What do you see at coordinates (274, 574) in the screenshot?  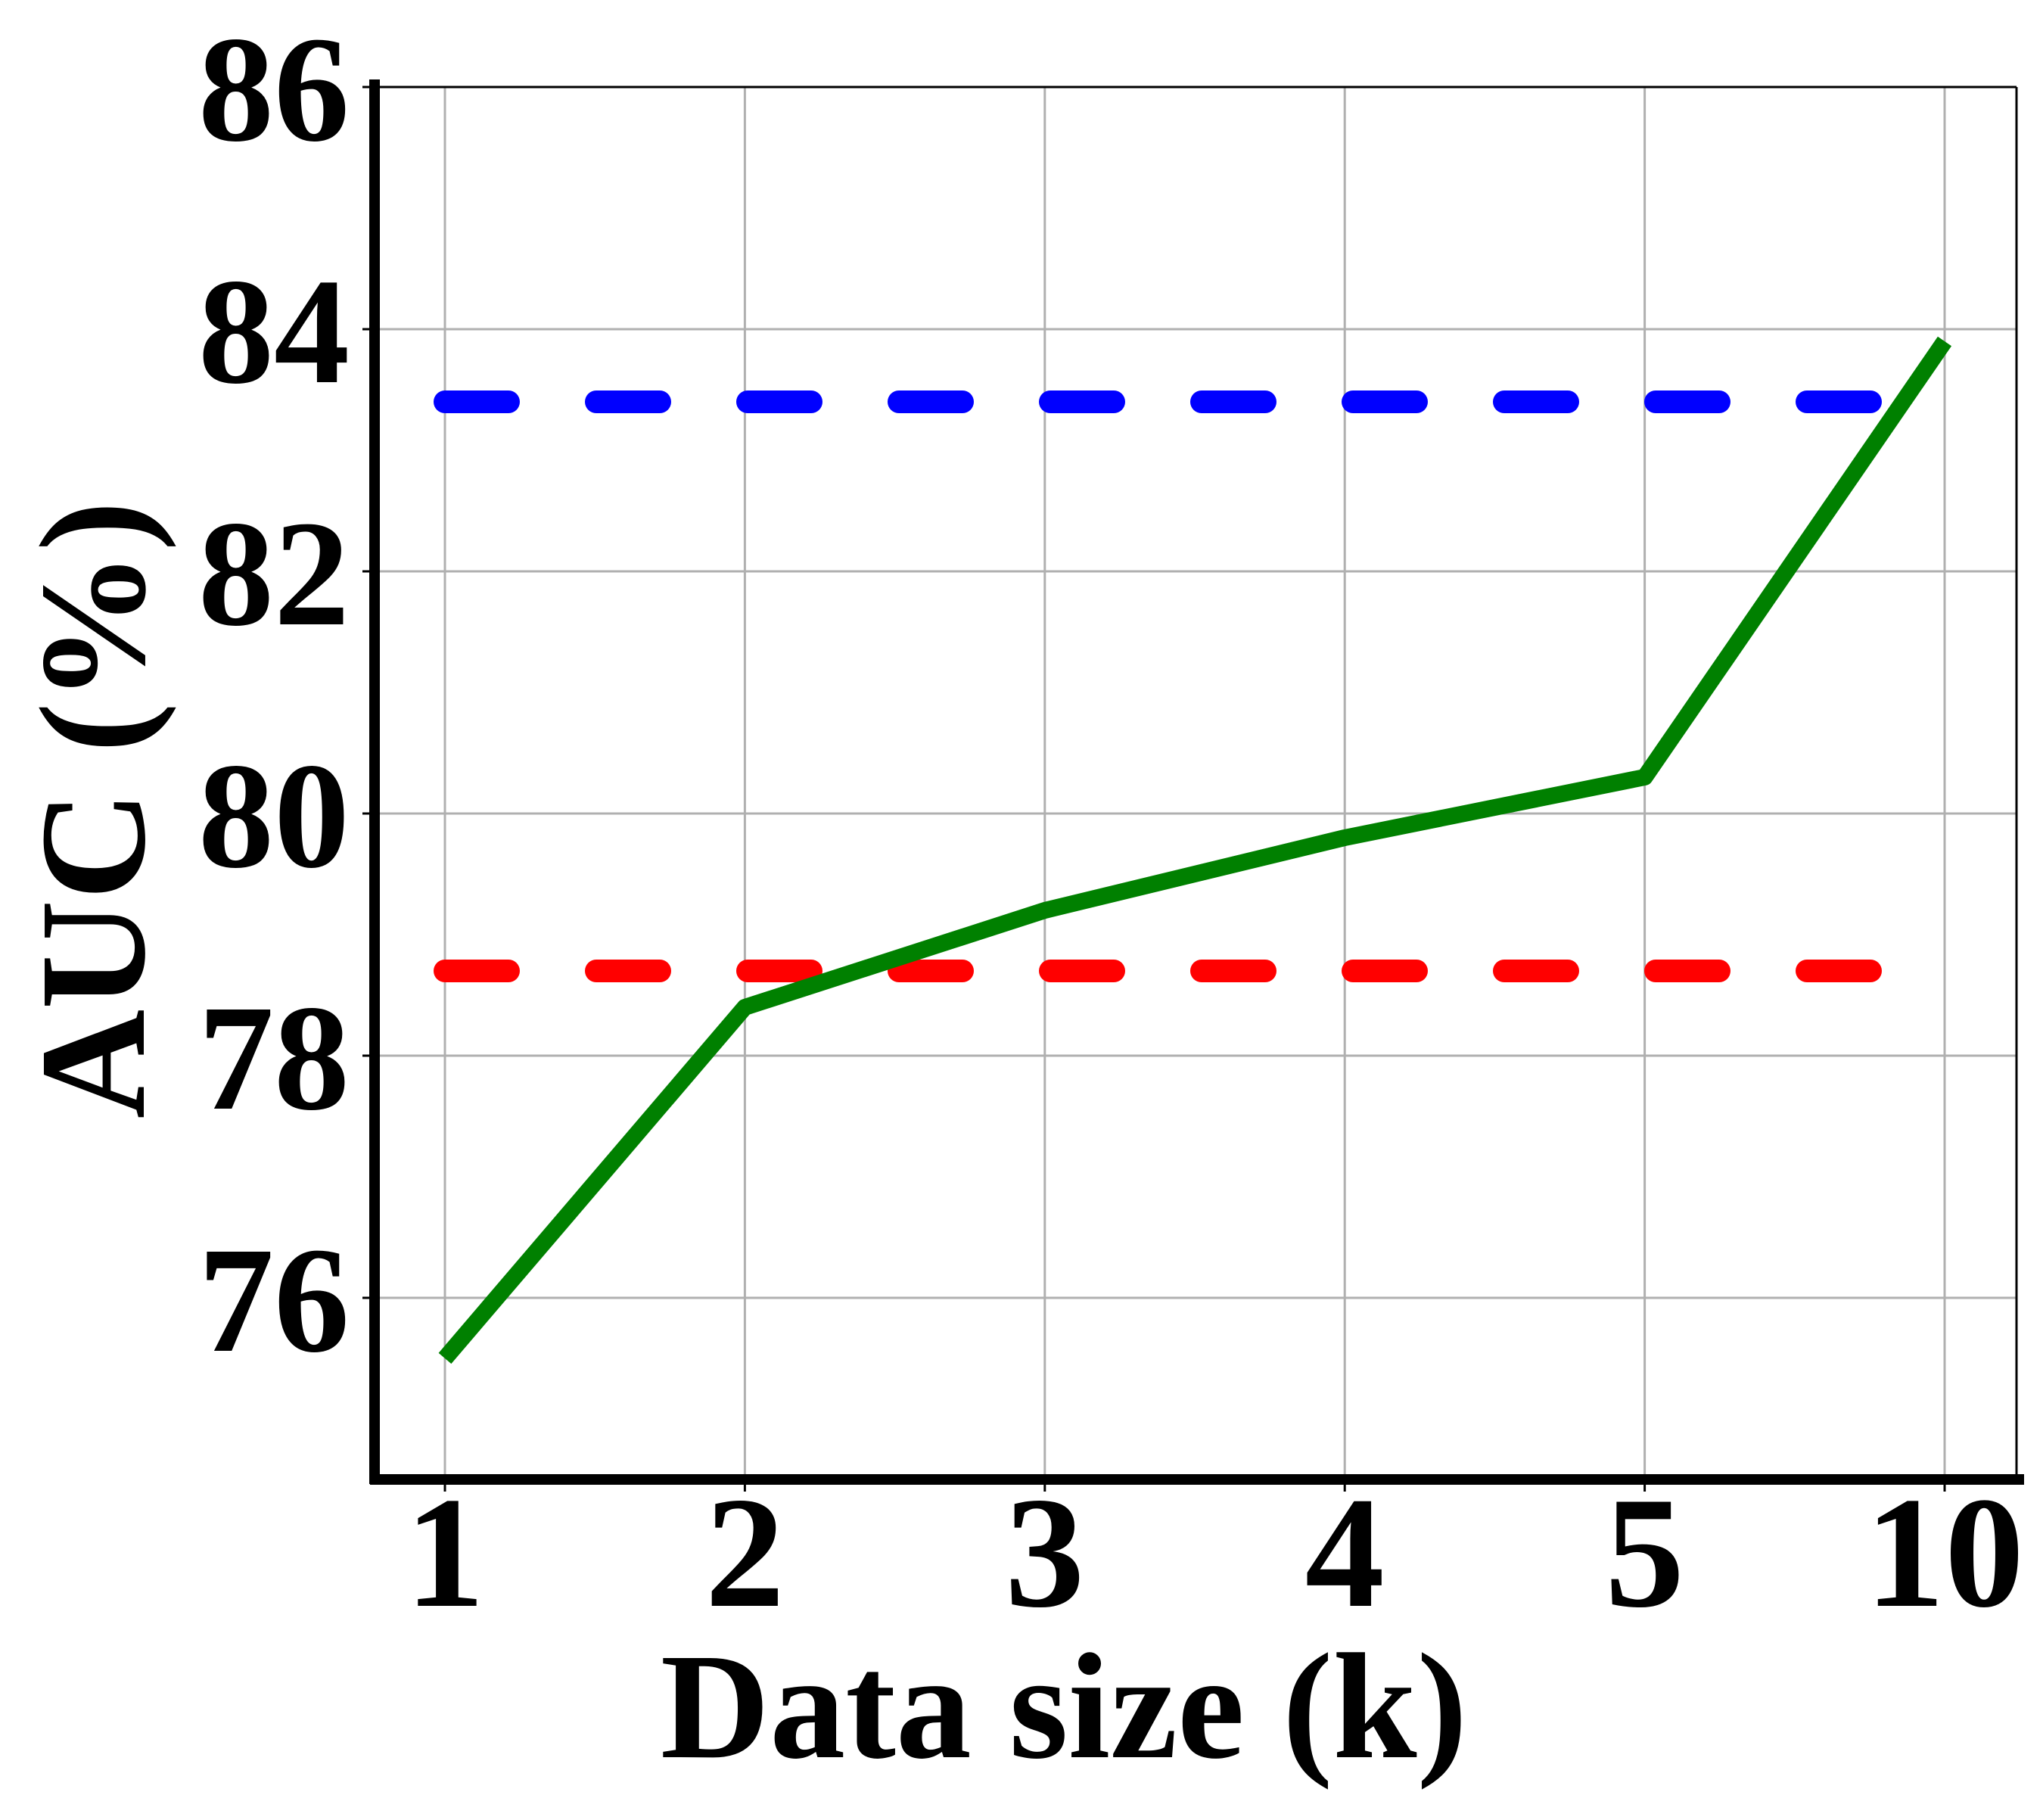 I see `y-tick-label: 82` at bounding box center [274, 574].